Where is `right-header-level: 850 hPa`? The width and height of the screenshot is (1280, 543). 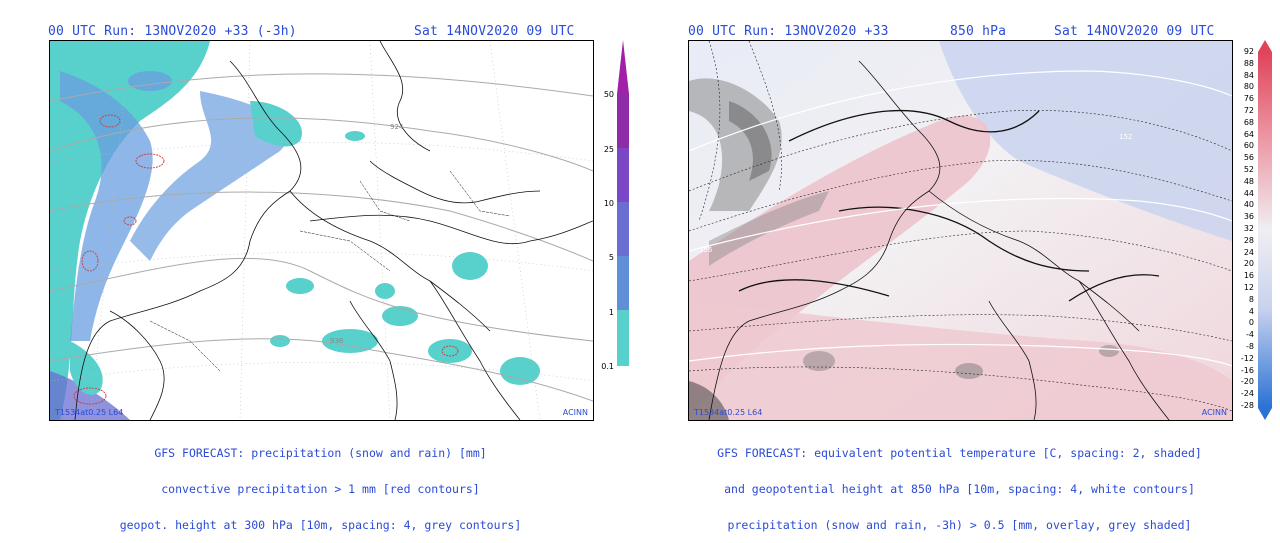 right-header-level: 850 hPa is located at coordinates (978, 31).